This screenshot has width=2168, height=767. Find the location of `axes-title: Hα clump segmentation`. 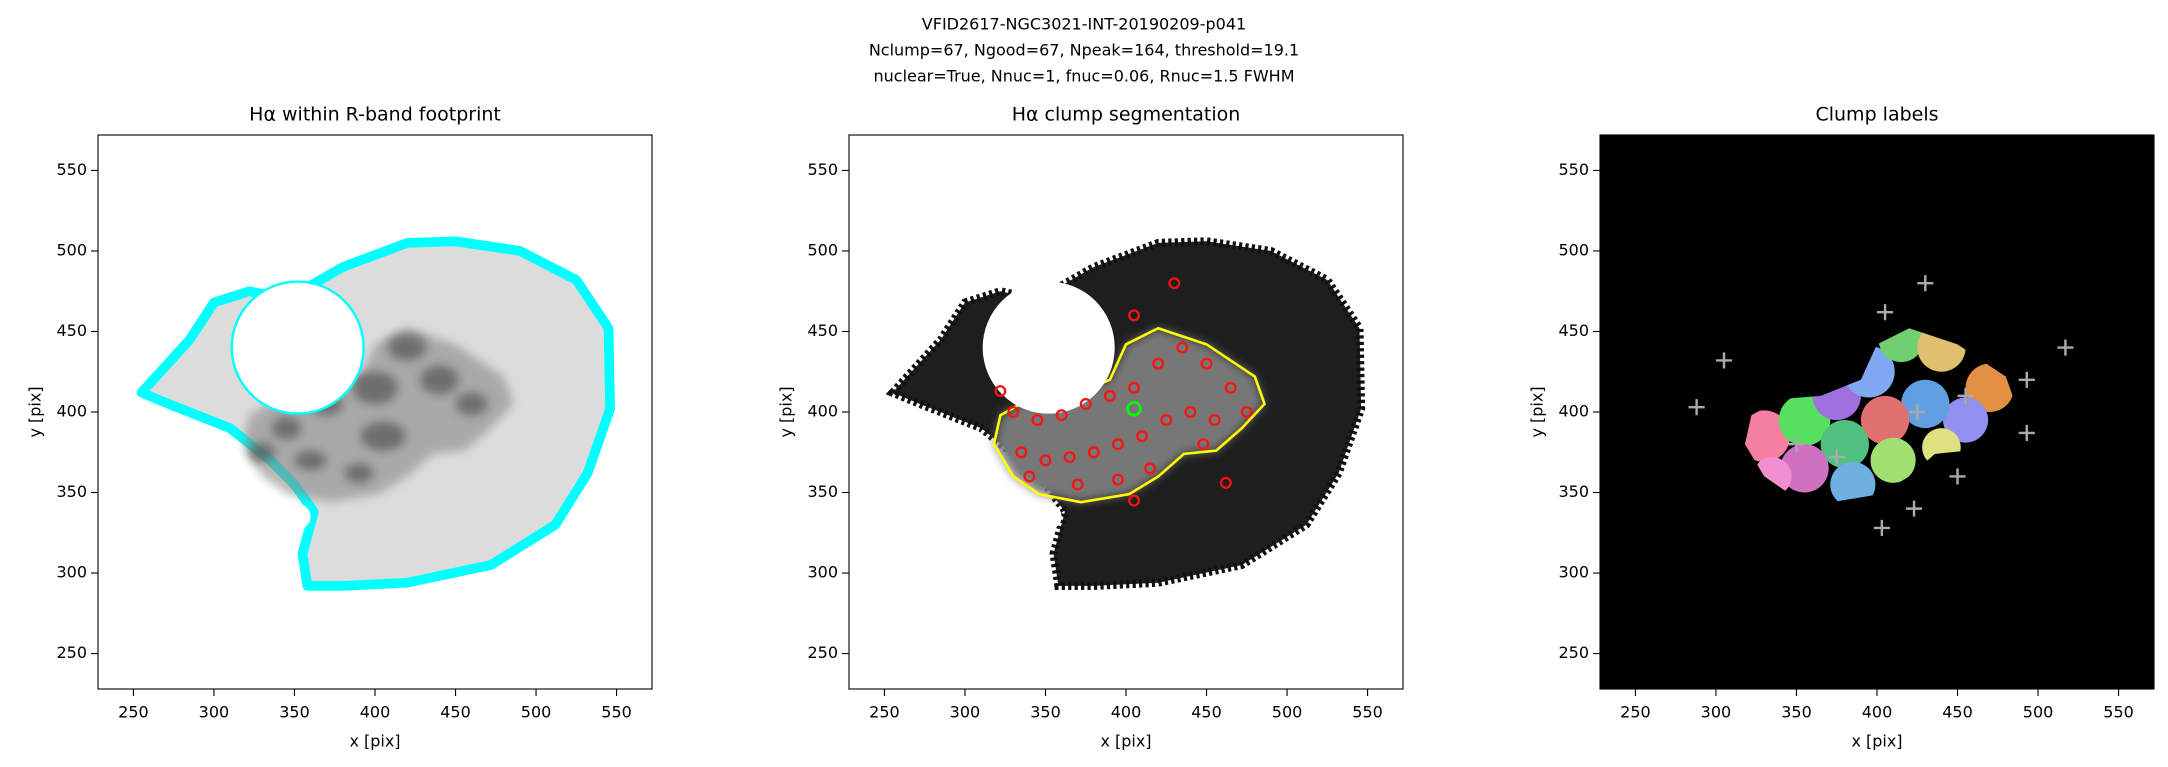

axes-title: Hα clump segmentation is located at coordinates (1126, 115).